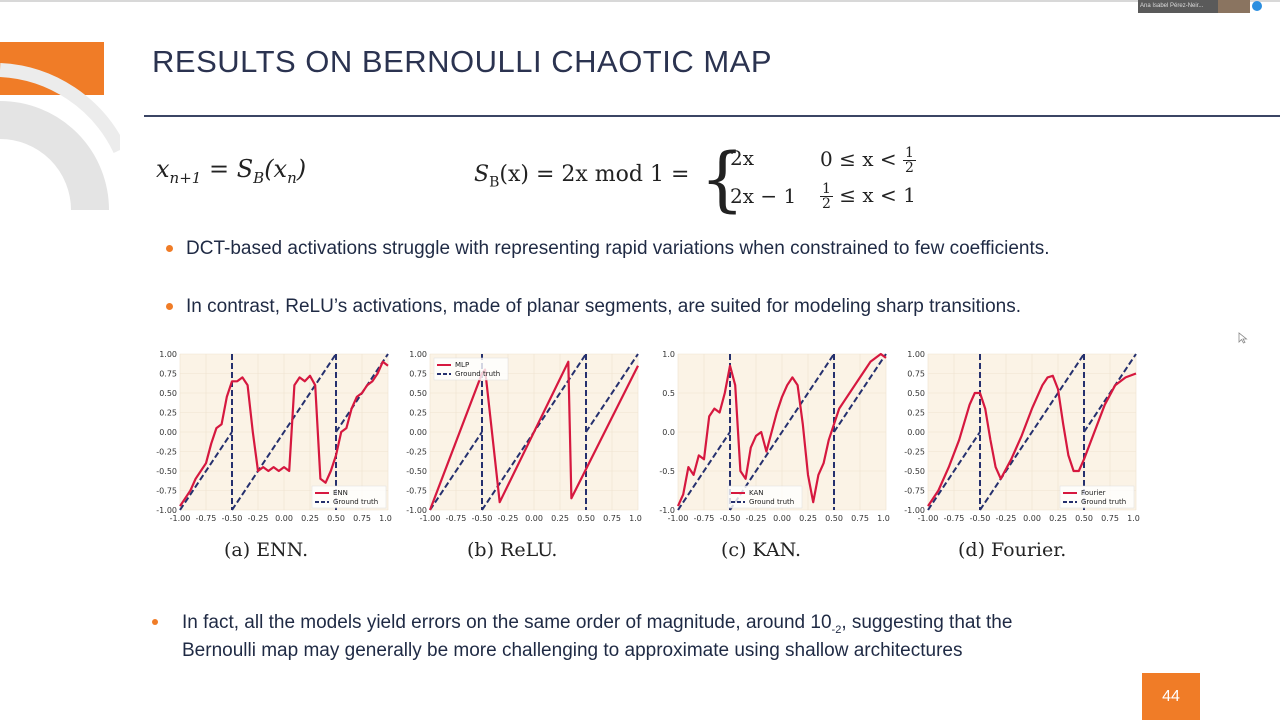 The width and height of the screenshot is (1280, 720). What do you see at coordinates (756, 493) in the screenshot?
I see `legend-model-label: KAN` at bounding box center [756, 493].